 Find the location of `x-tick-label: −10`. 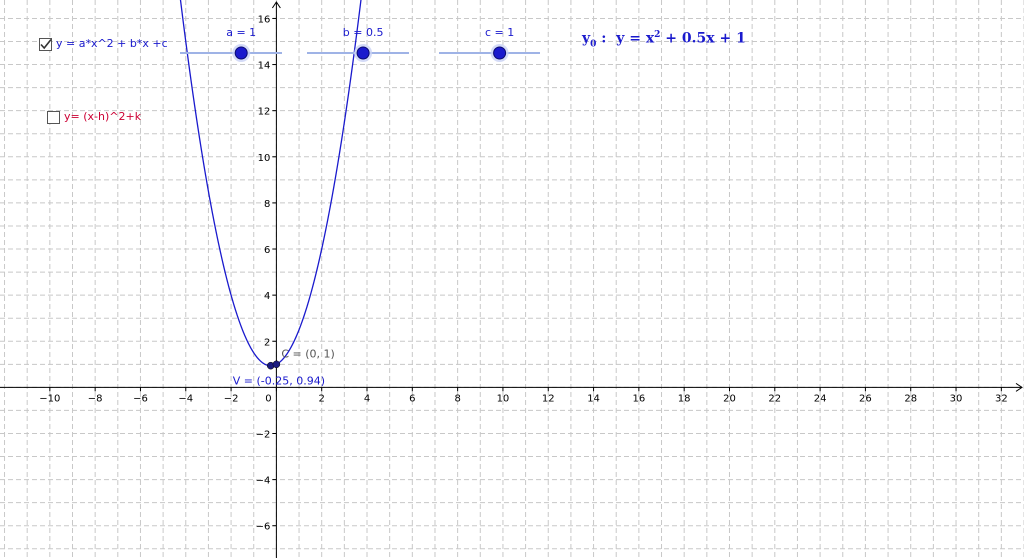

x-tick-label: −10 is located at coordinates (49, 398).